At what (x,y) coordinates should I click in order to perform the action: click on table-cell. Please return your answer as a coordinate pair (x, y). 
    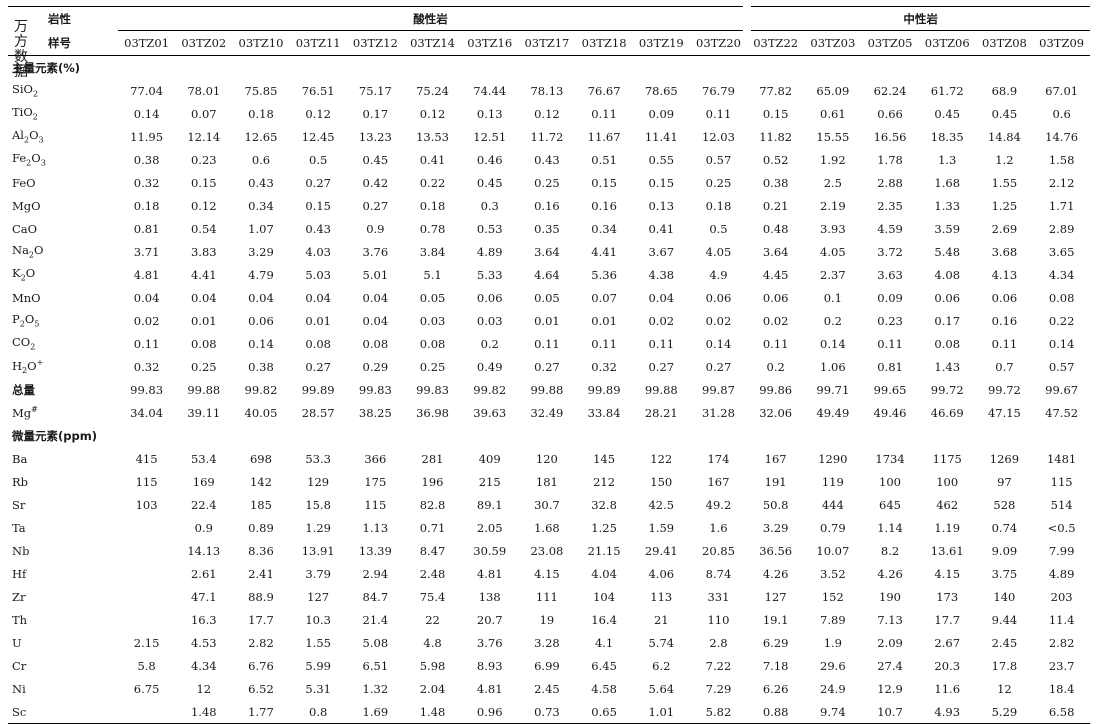
    Looking at the image, I should click on (146, 527).